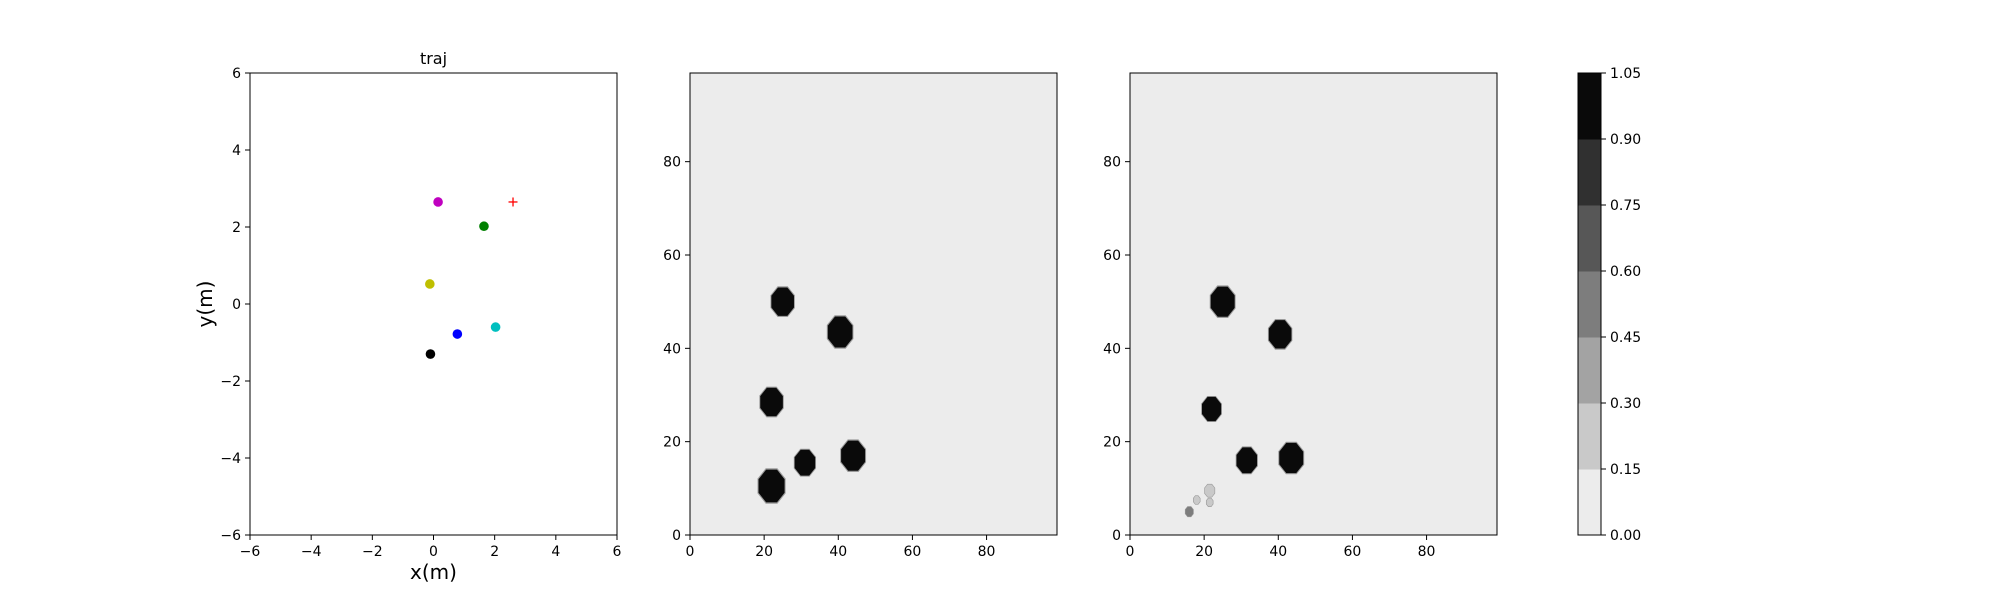  Describe the element at coordinates (672, 349) in the screenshot. I see `occupancy-map-1-y-tick-label: 40` at that location.